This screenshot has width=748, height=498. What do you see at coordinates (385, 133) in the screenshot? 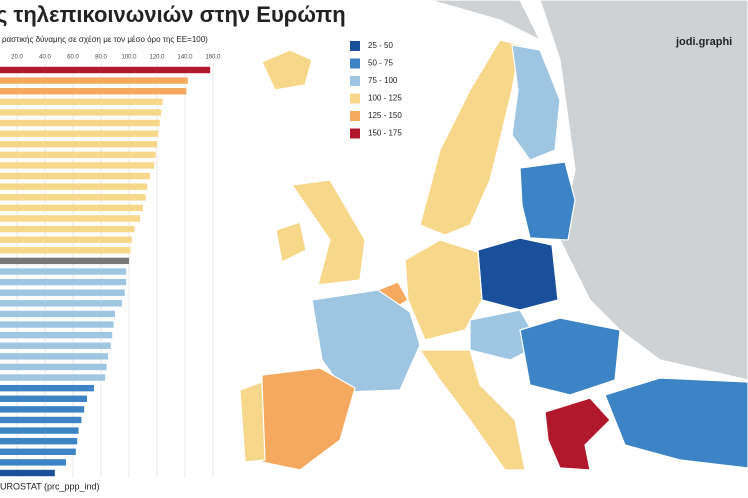
I see `legend-label: 150 - 175` at bounding box center [385, 133].